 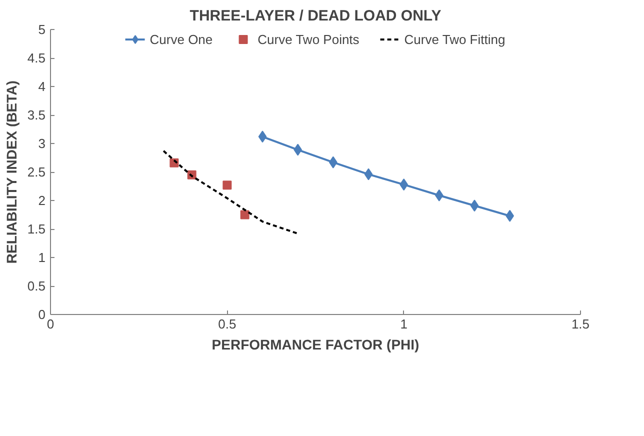 What do you see at coordinates (36, 172) in the screenshot?
I see `y-tick-label: 2.5` at bounding box center [36, 172].